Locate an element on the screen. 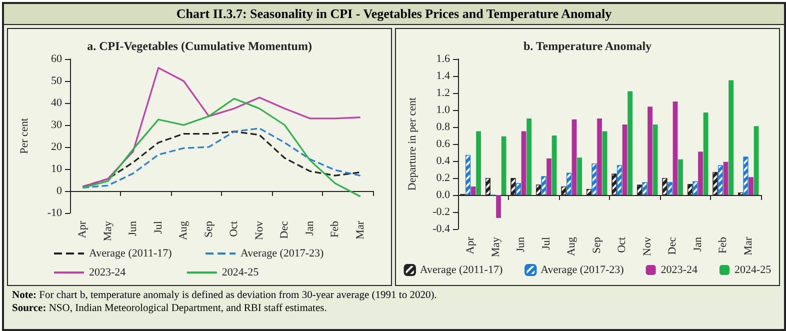  y-tick-label: -0.4 is located at coordinates (441, 229).